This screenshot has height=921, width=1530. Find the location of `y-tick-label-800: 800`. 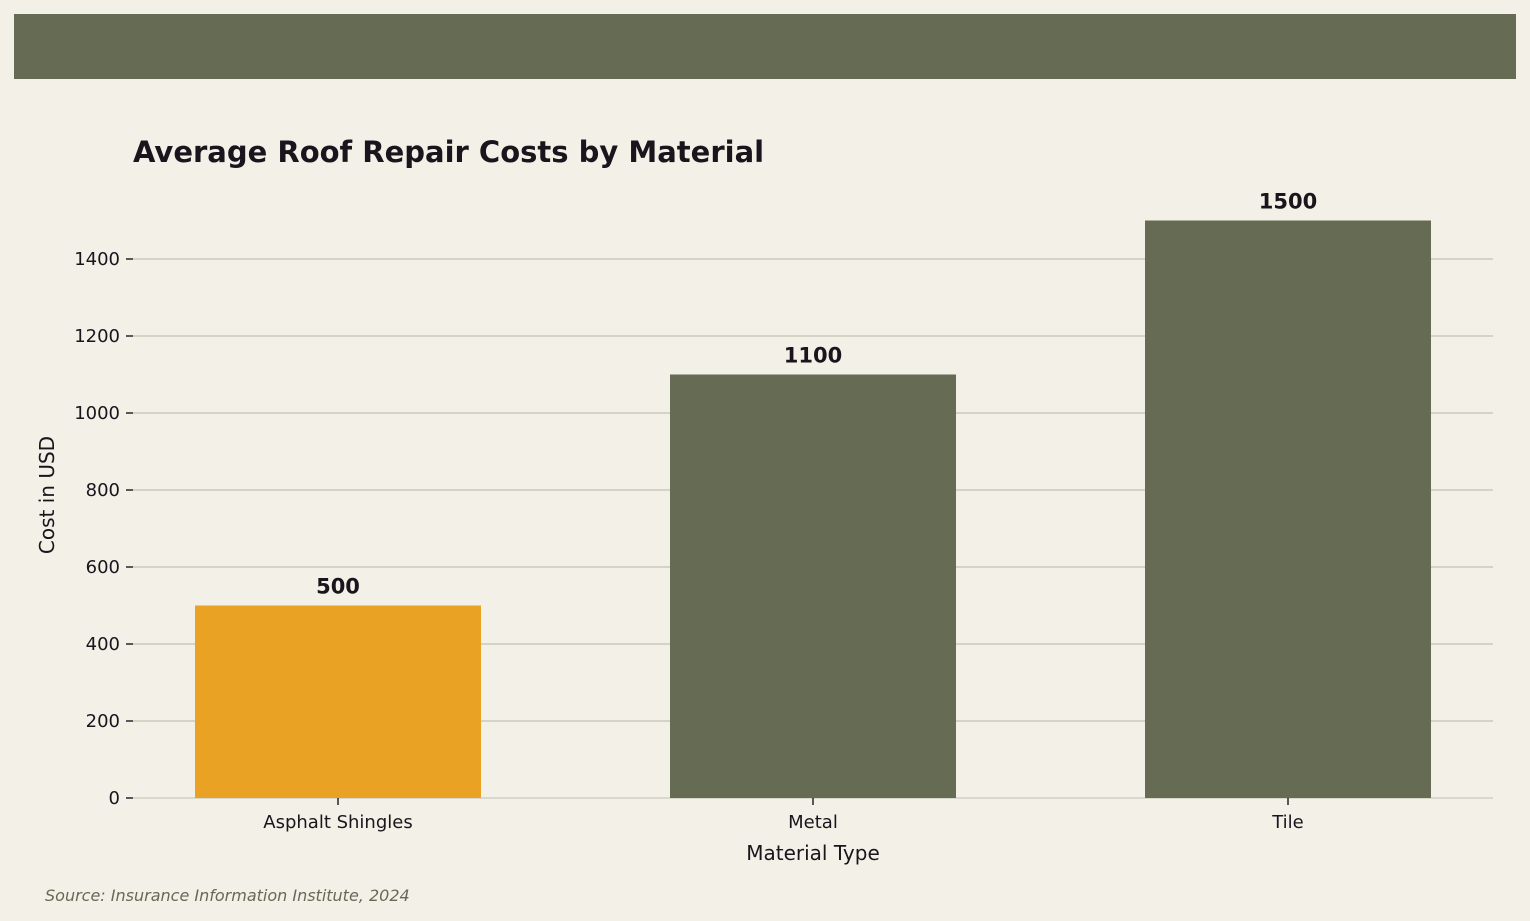

y-tick-label-800: 800 is located at coordinates (103, 490).